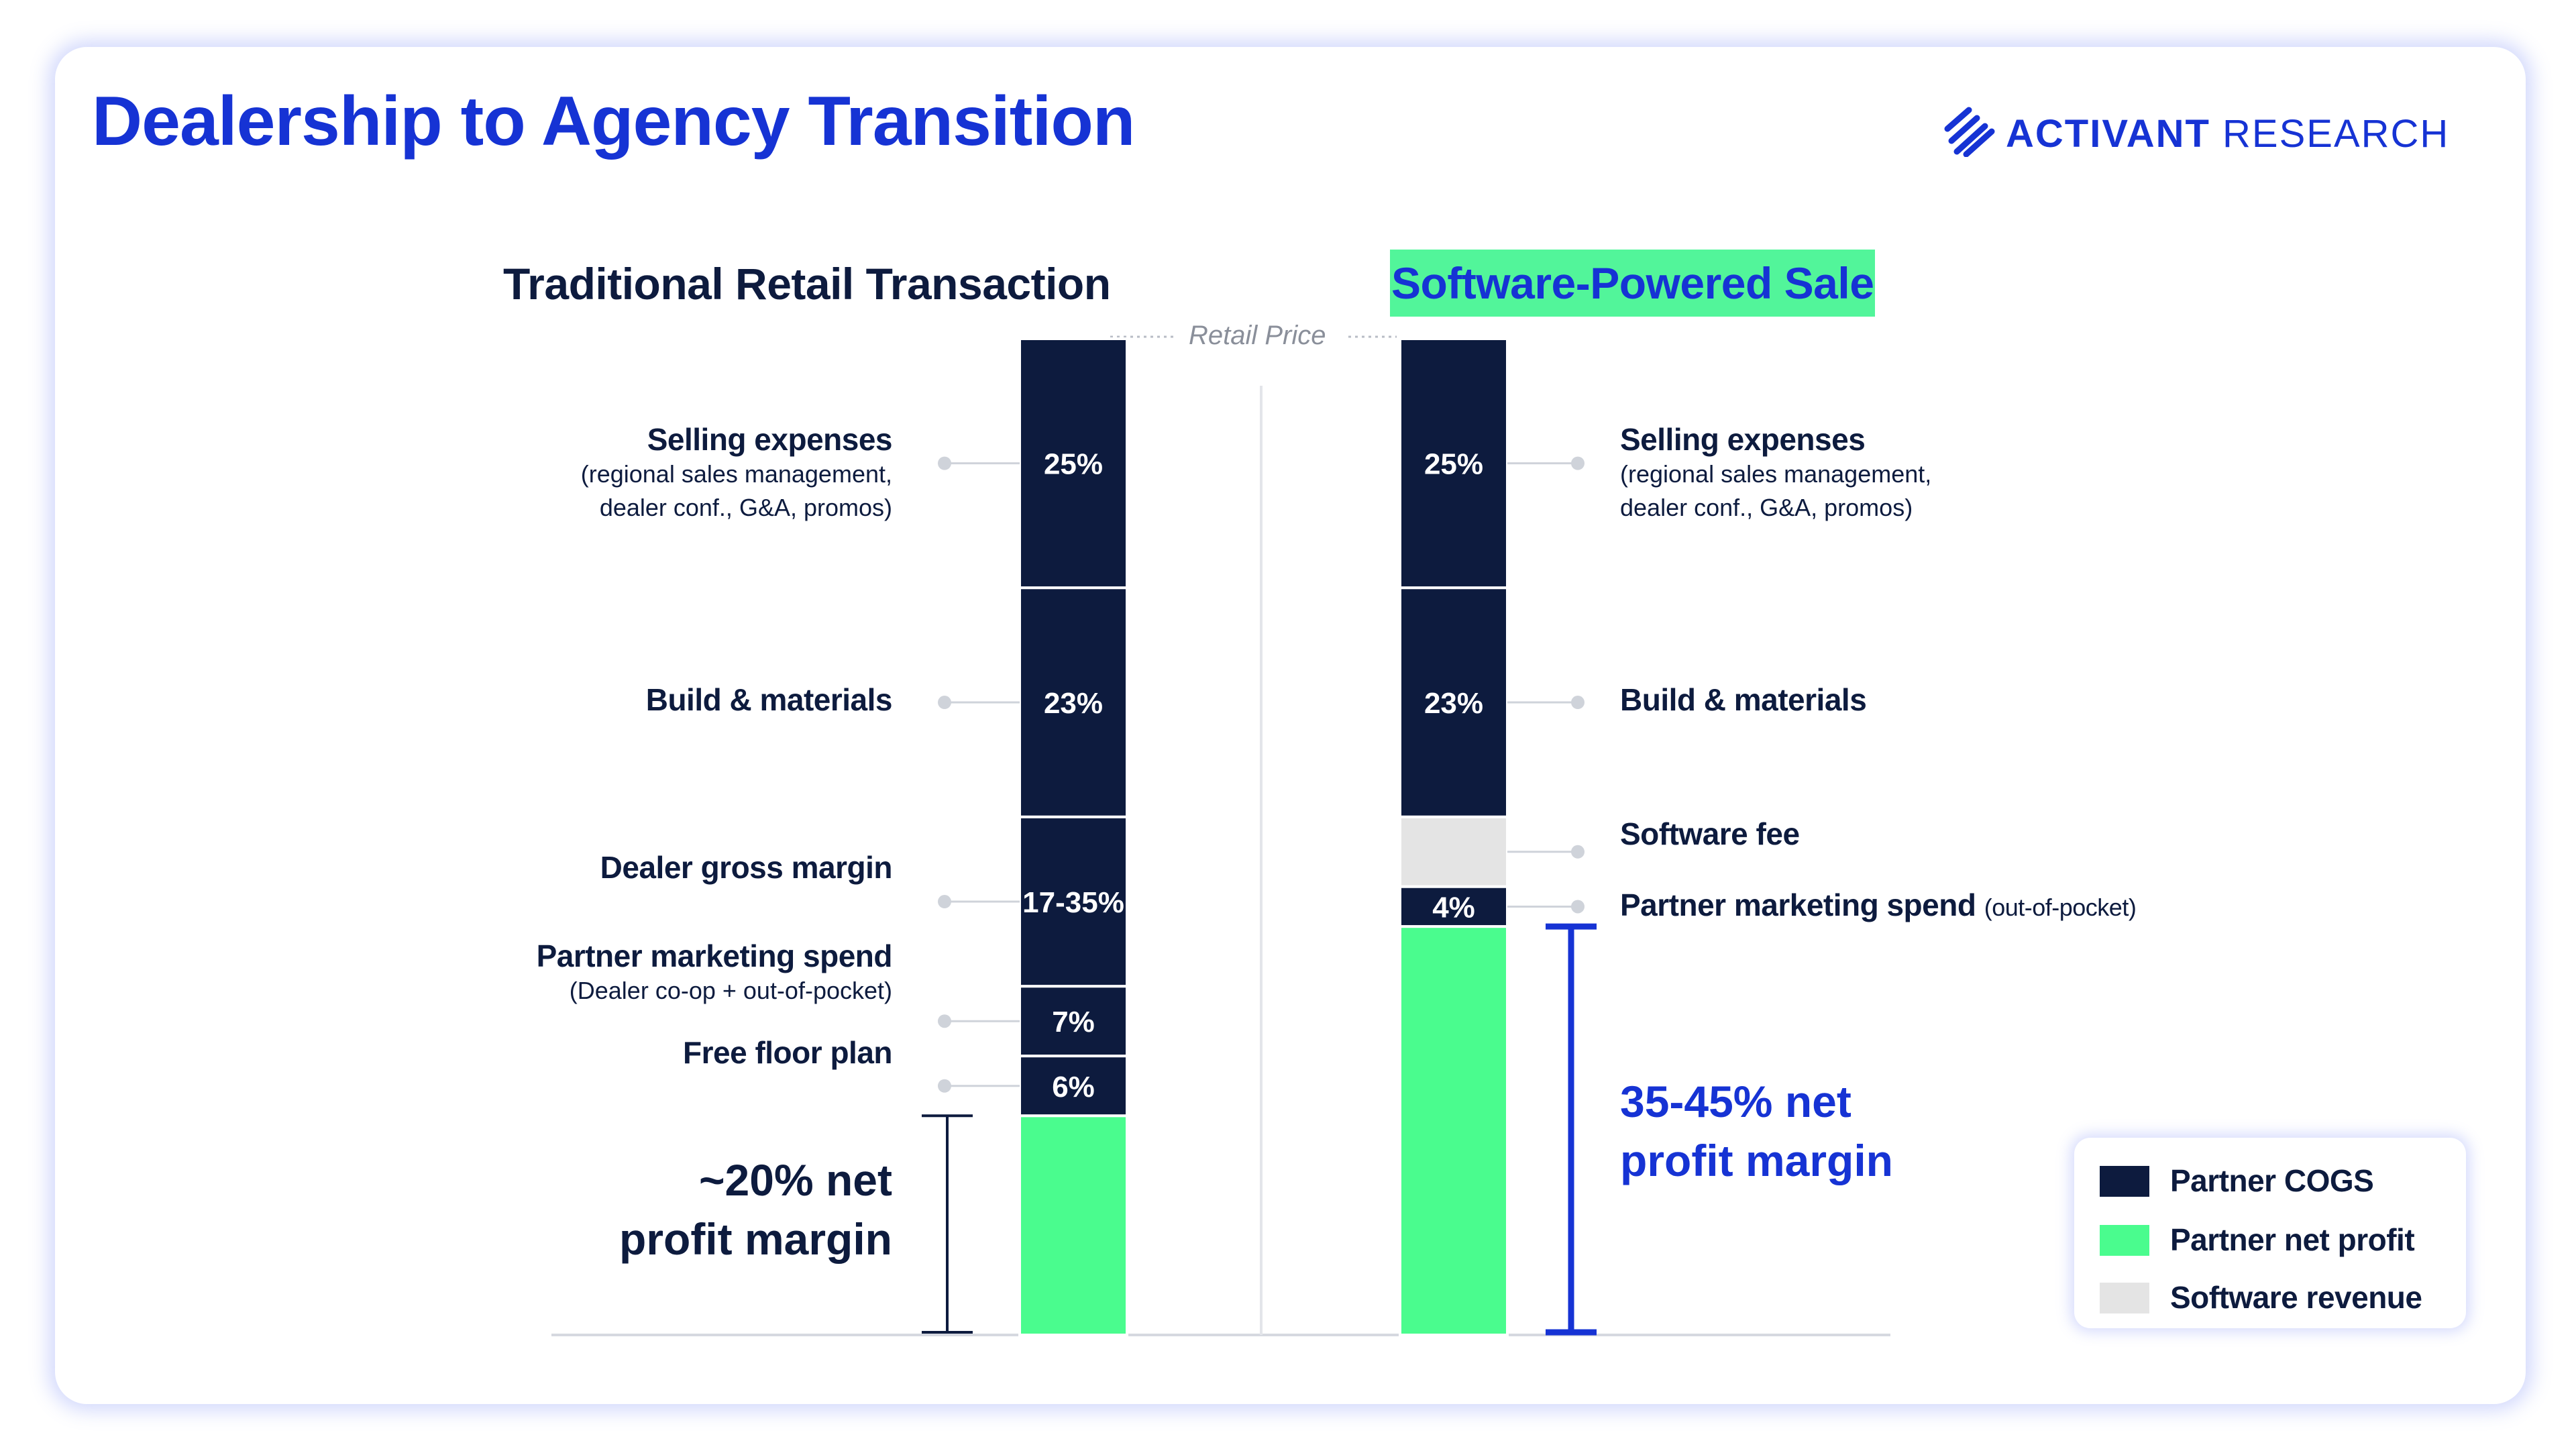 Image resolution: width=2576 pixels, height=1449 pixels. What do you see at coordinates (1073, 703) in the screenshot?
I see `bar-left-value-1: 23%` at bounding box center [1073, 703].